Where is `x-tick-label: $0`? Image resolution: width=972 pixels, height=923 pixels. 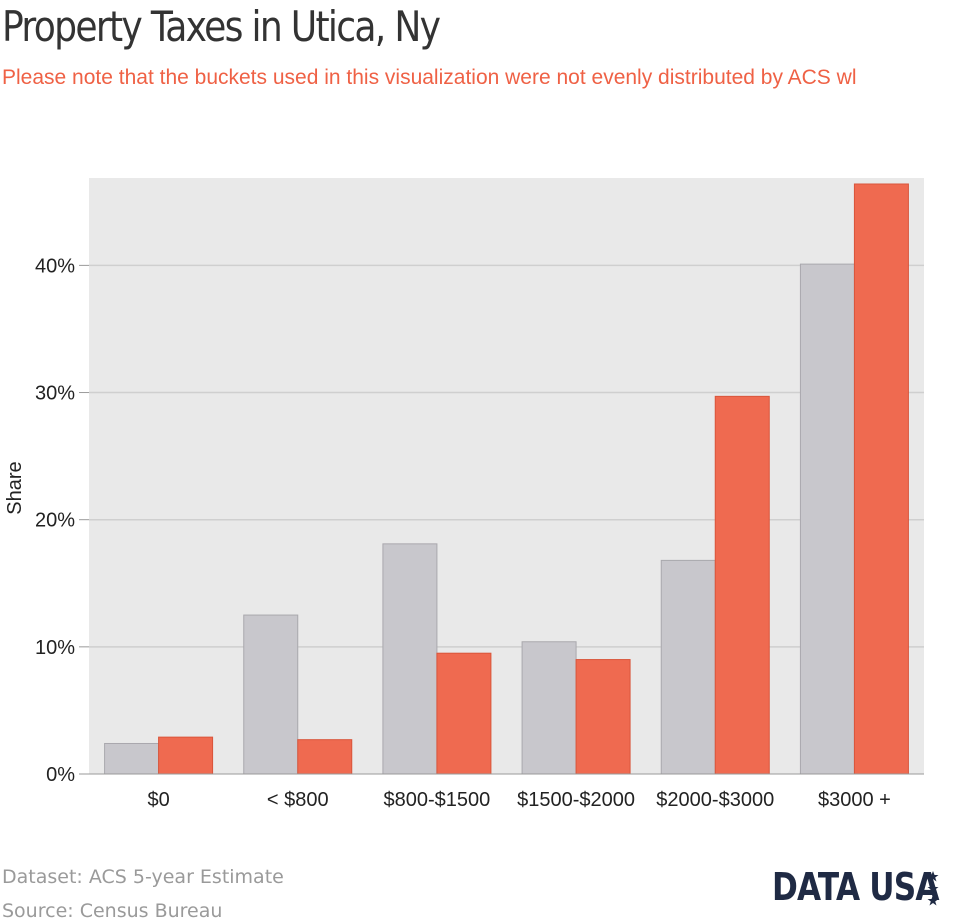 x-tick-label: $0 is located at coordinates (158, 800).